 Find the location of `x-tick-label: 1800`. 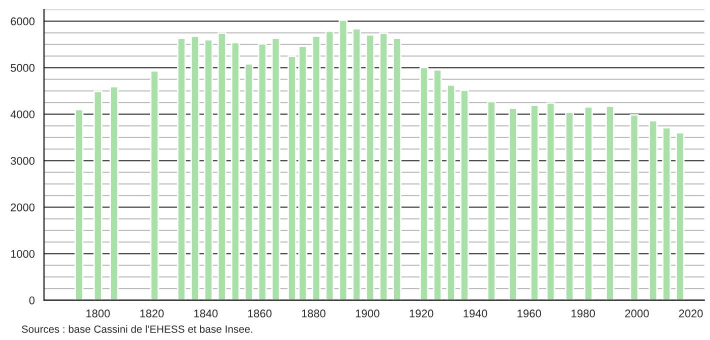

x-tick-label: 1800 is located at coordinates (98, 314).